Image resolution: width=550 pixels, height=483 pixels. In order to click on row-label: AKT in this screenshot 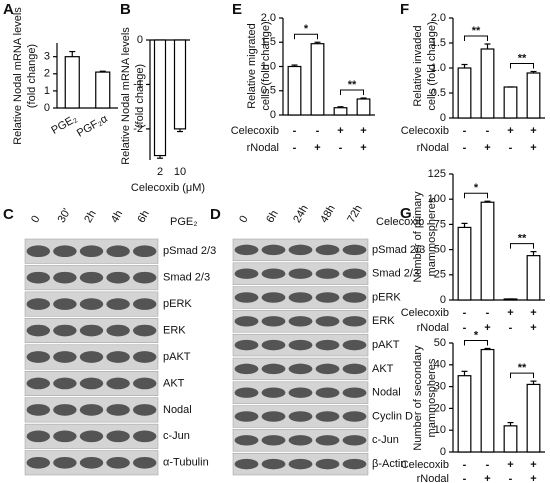, I will do `click(383, 369)`.